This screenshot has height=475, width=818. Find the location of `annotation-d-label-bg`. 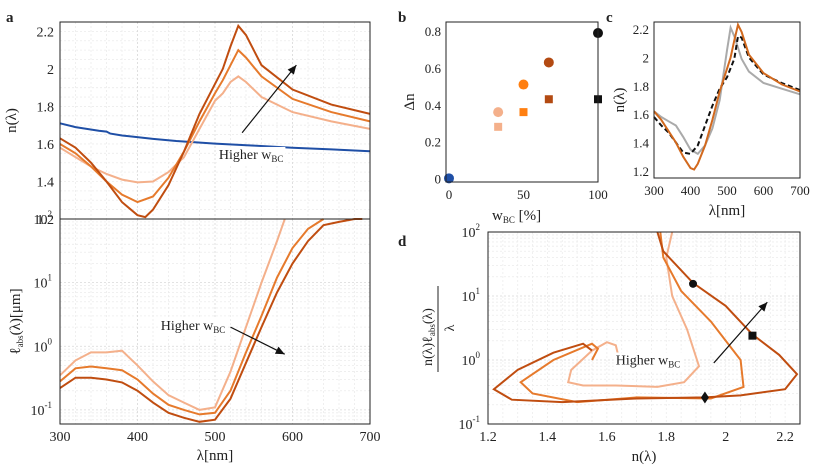

annotation-d-label-bg is located at coordinates (648, 361).